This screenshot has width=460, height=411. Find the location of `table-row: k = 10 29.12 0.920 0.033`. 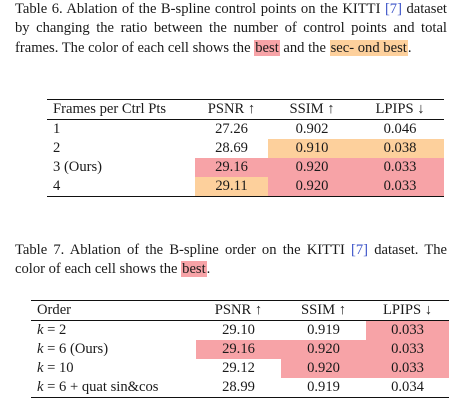

table-row: k = 10 29.12 0.920 0.033 is located at coordinates (240, 368).